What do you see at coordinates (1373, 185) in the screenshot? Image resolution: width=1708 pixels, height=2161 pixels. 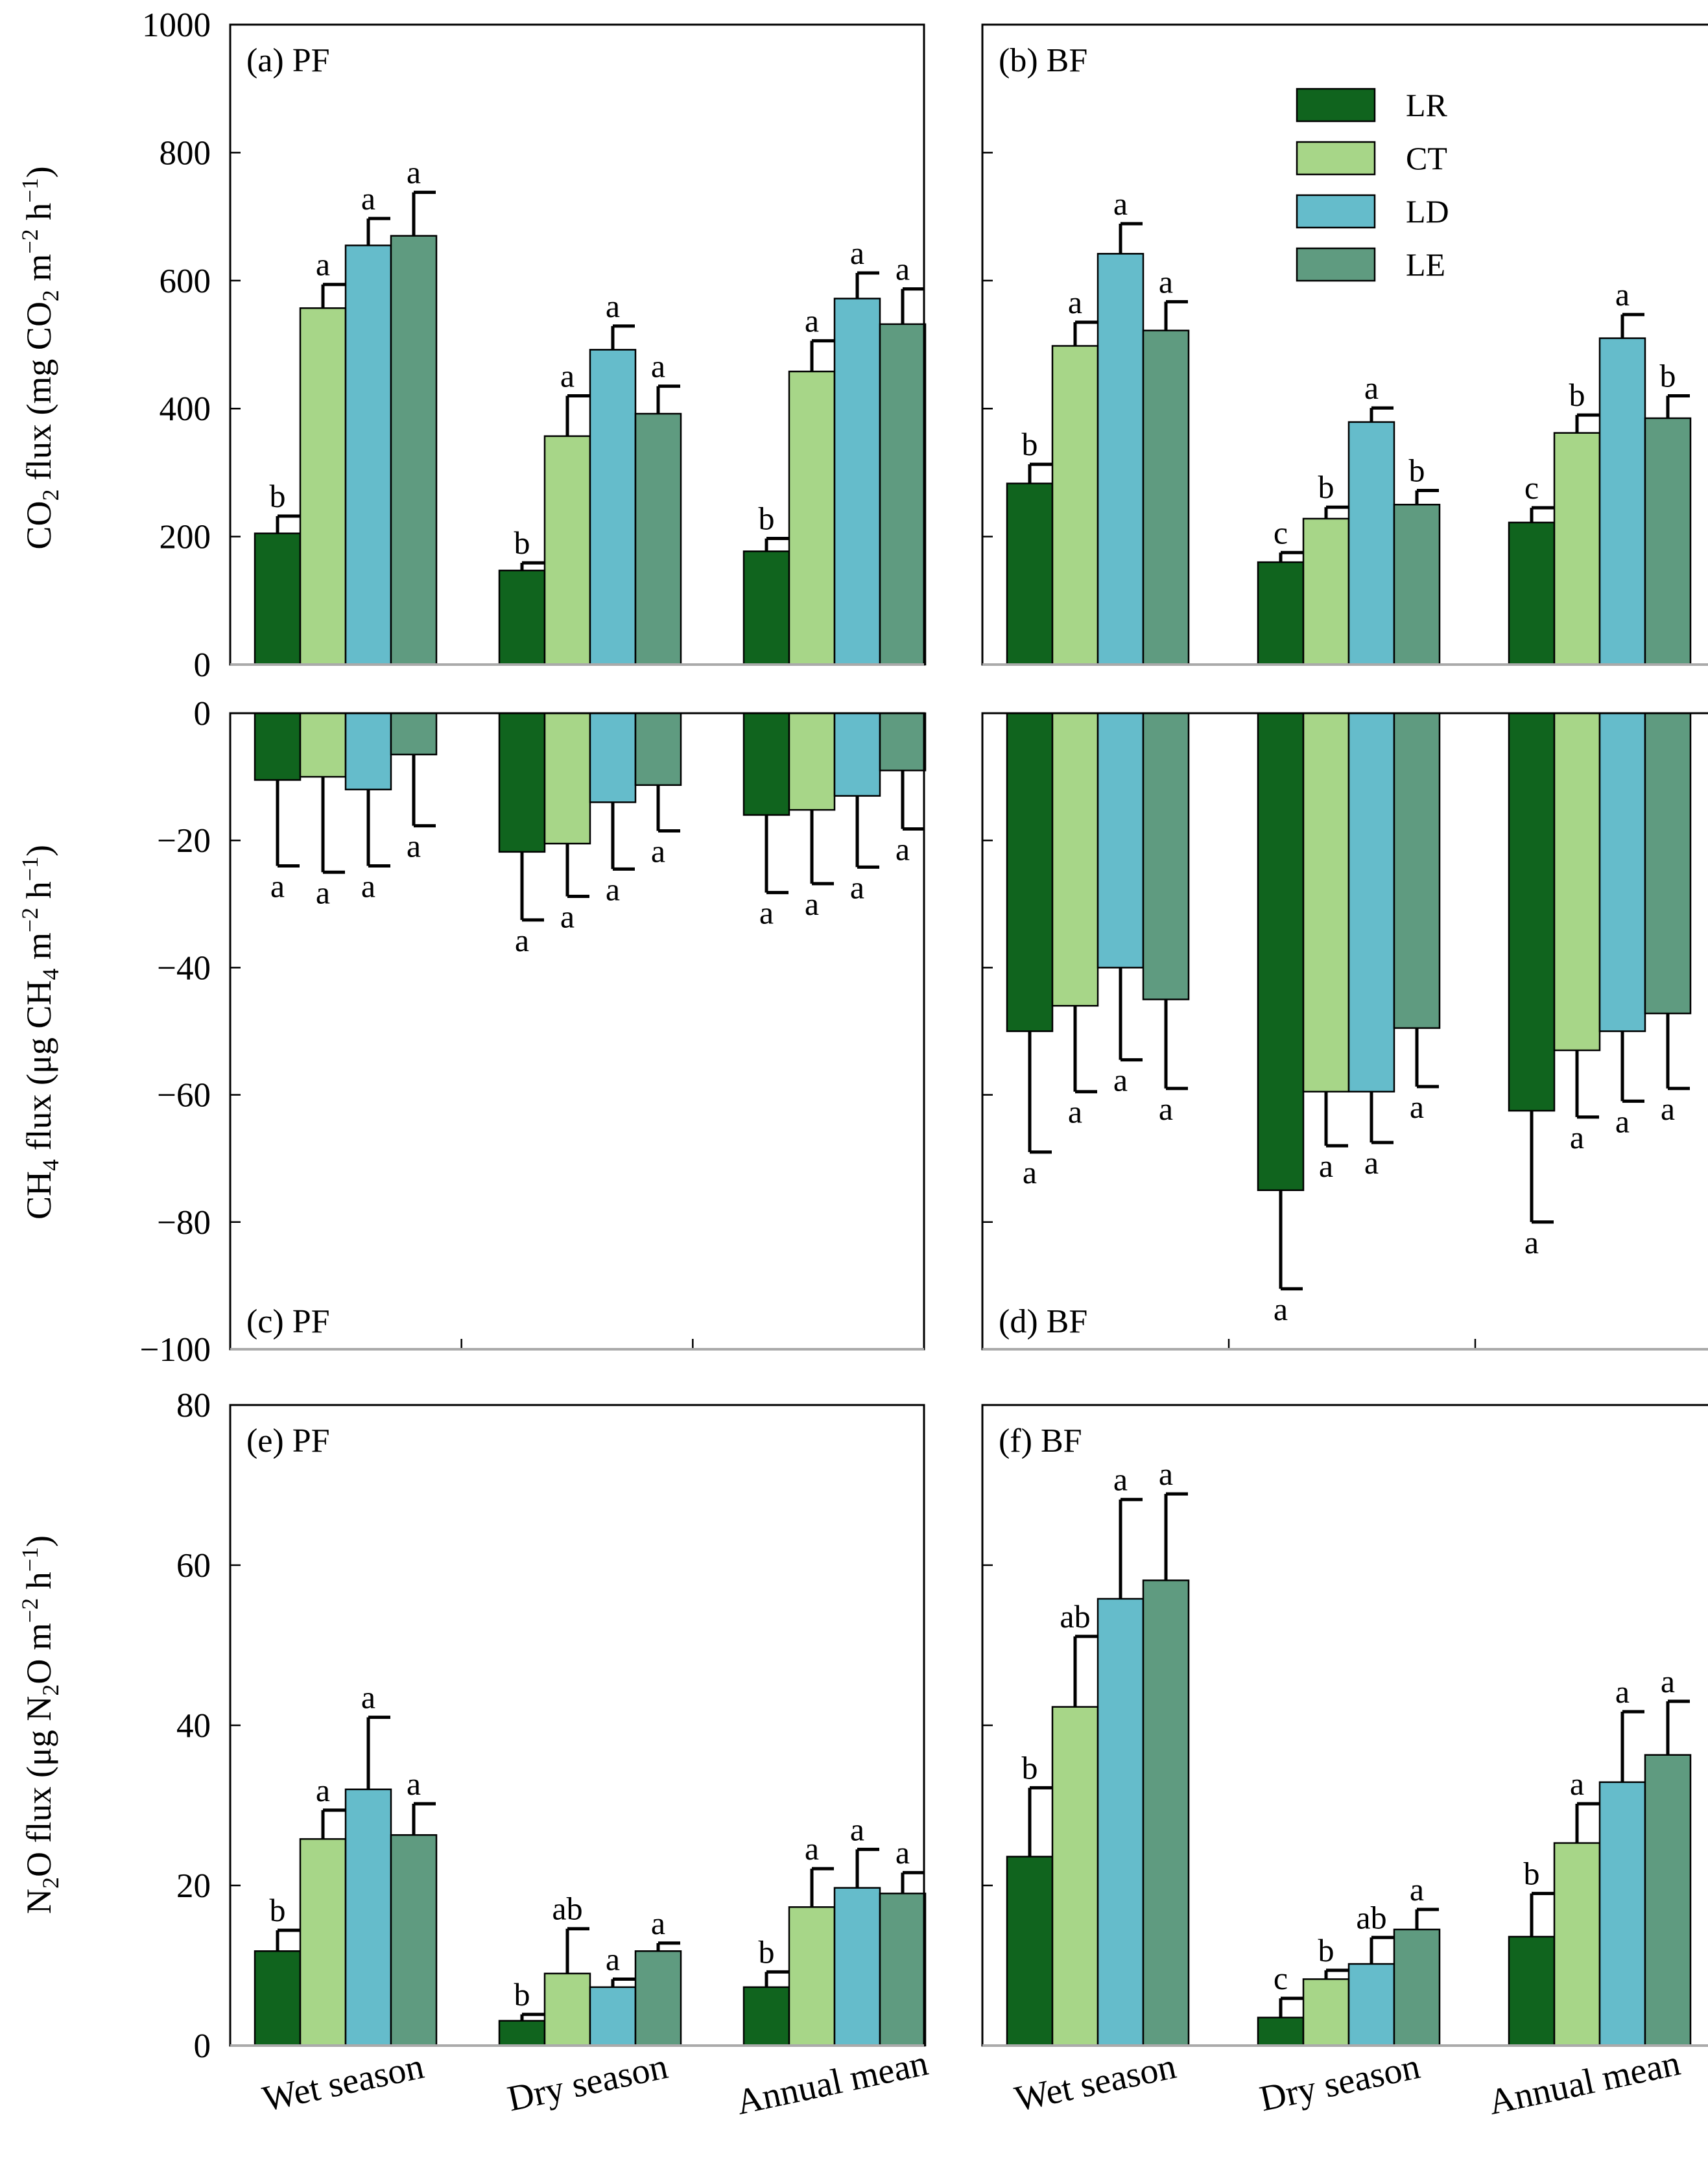 I see `legend: LR CT LD LE` at bounding box center [1373, 185].